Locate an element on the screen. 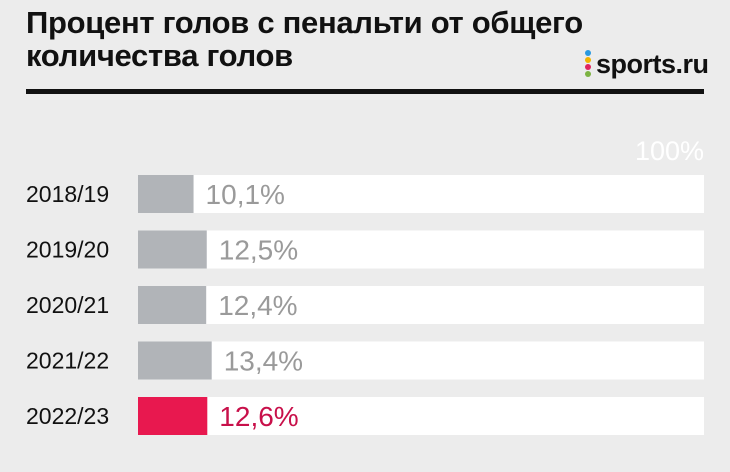 This screenshot has width=730, height=472. value-label: 12,5% is located at coordinates (258, 250).